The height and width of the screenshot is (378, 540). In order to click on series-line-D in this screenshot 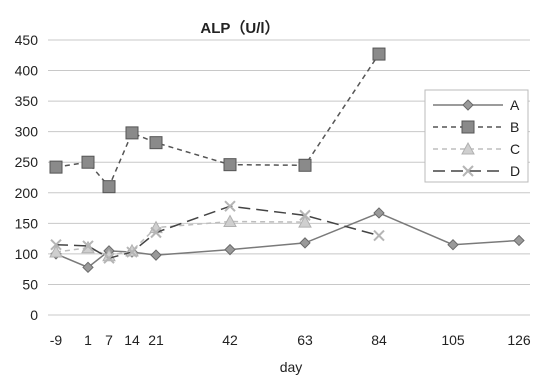, I will do `click(217, 232)`.